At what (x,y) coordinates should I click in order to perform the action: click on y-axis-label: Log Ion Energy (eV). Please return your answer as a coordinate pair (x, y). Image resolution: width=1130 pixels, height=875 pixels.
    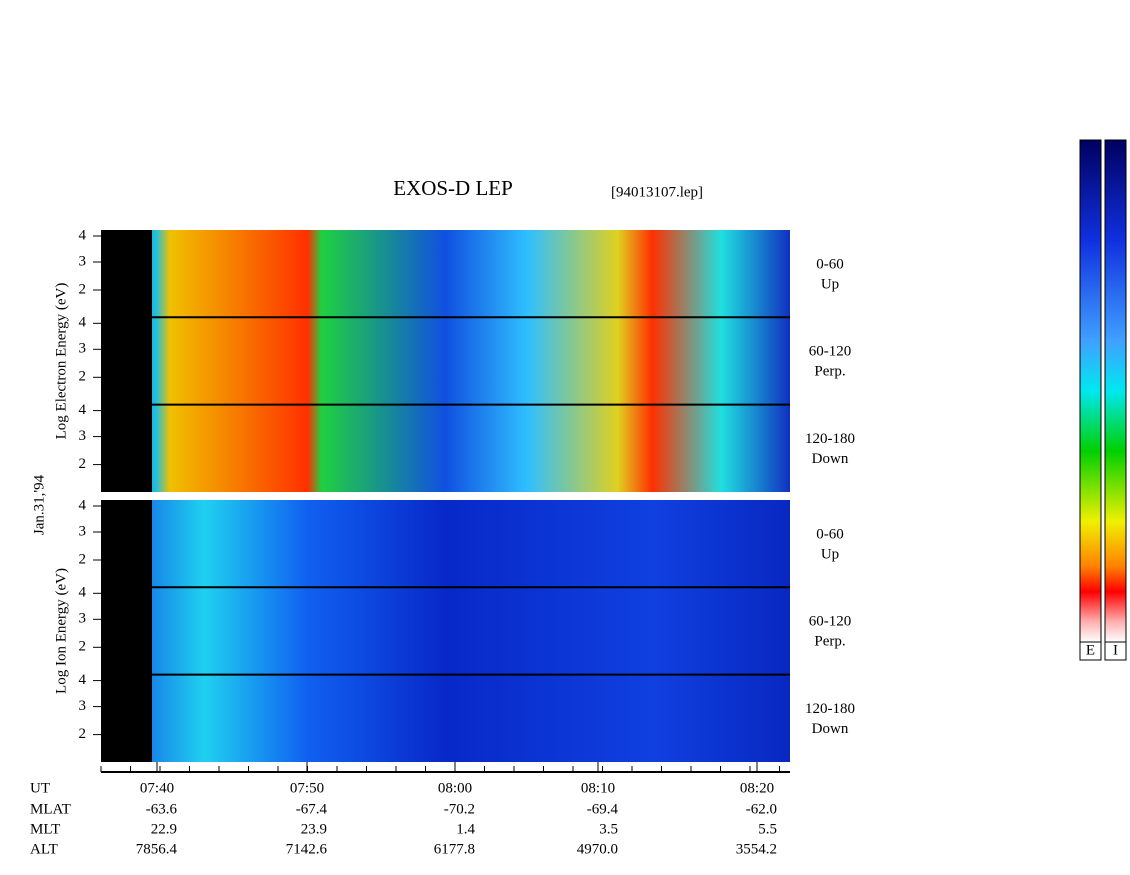
    Looking at the image, I should click on (61, 631).